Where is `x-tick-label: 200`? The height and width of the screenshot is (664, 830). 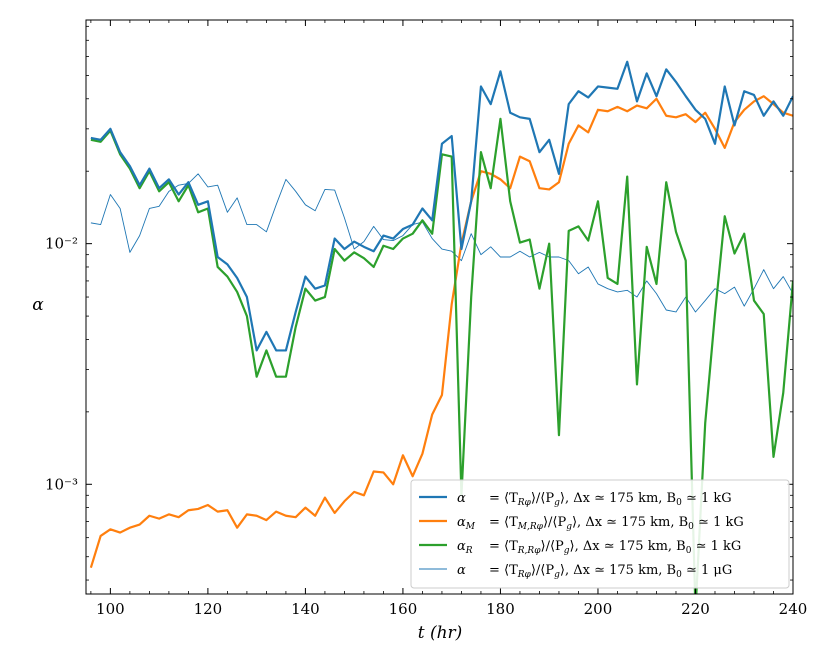 x-tick-label: 200 is located at coordinates (598, 609).